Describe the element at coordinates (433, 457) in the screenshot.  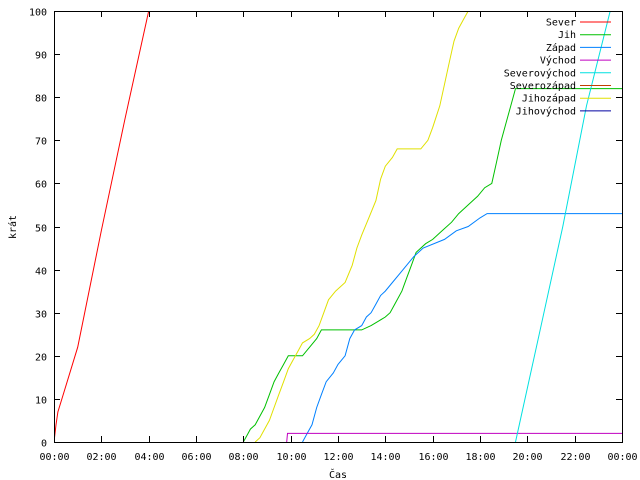
I see `x-tick-label: 16:00` at that location.